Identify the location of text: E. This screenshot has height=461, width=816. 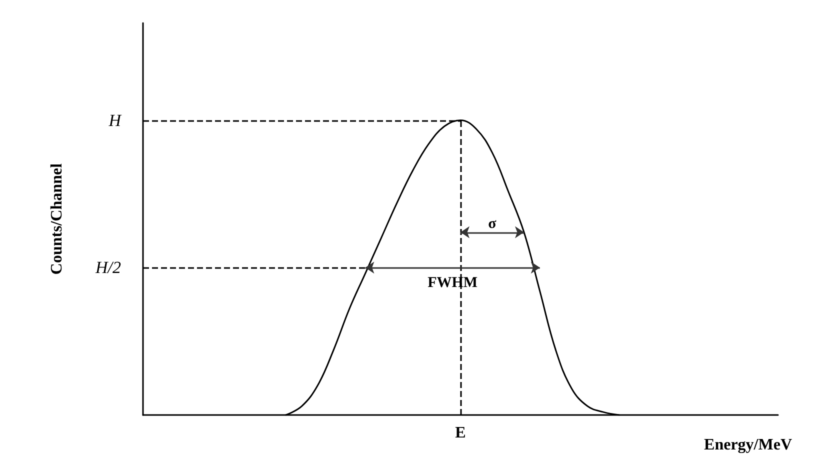
(460, 433).